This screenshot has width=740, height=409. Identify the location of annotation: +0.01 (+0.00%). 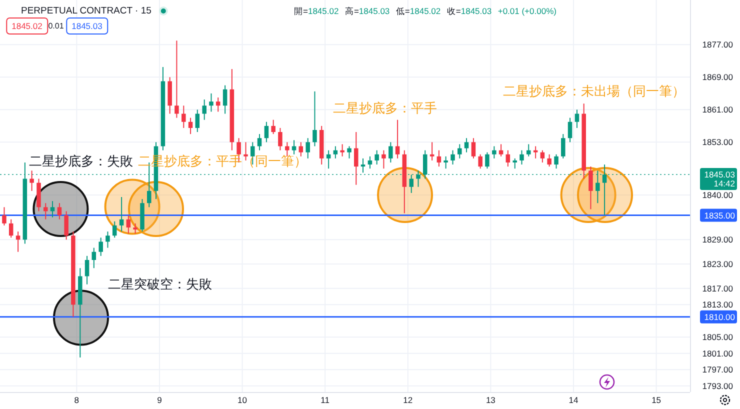
(527, 11).